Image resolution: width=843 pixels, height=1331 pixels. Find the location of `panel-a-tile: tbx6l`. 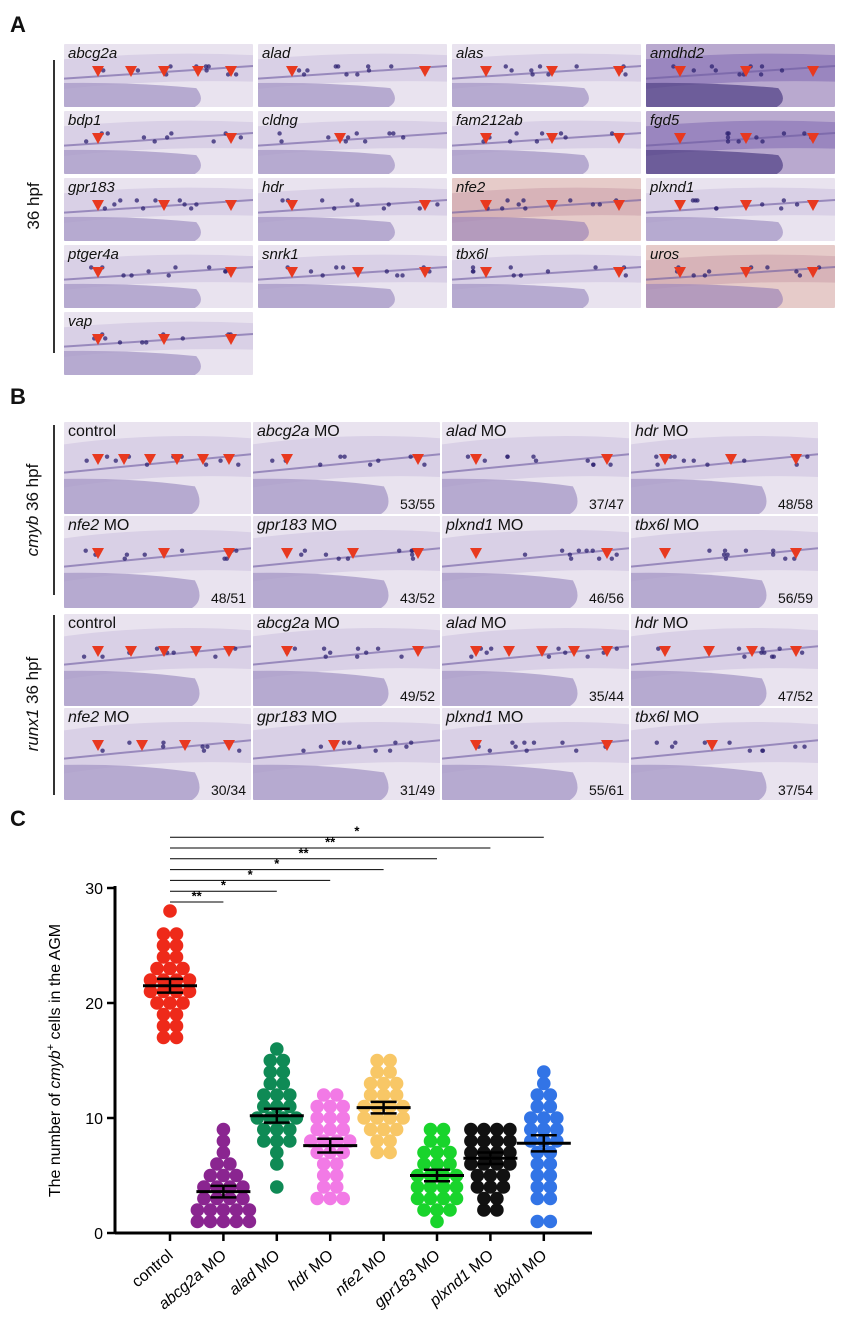

panel-a-tile: tbx6l is located at coordinates (546, 276).